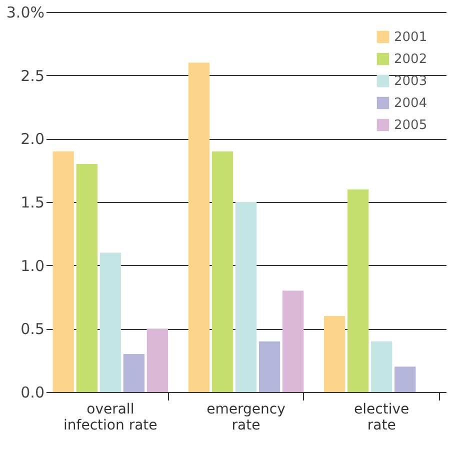 The width and height of the screenshot is (467, 460). I want to click on x-tick-label: emergency rate, so click(246, 418).